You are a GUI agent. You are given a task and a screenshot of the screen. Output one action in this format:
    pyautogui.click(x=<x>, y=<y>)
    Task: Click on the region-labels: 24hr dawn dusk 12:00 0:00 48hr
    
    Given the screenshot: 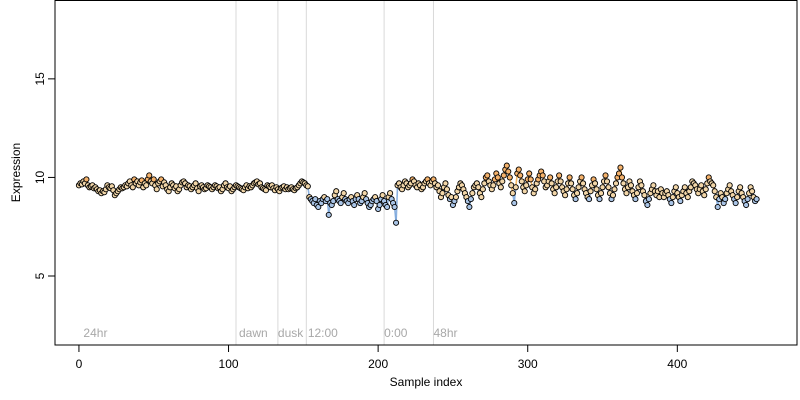 What is the action you would take?
    pyautogui.click(x=270, y=333)
    